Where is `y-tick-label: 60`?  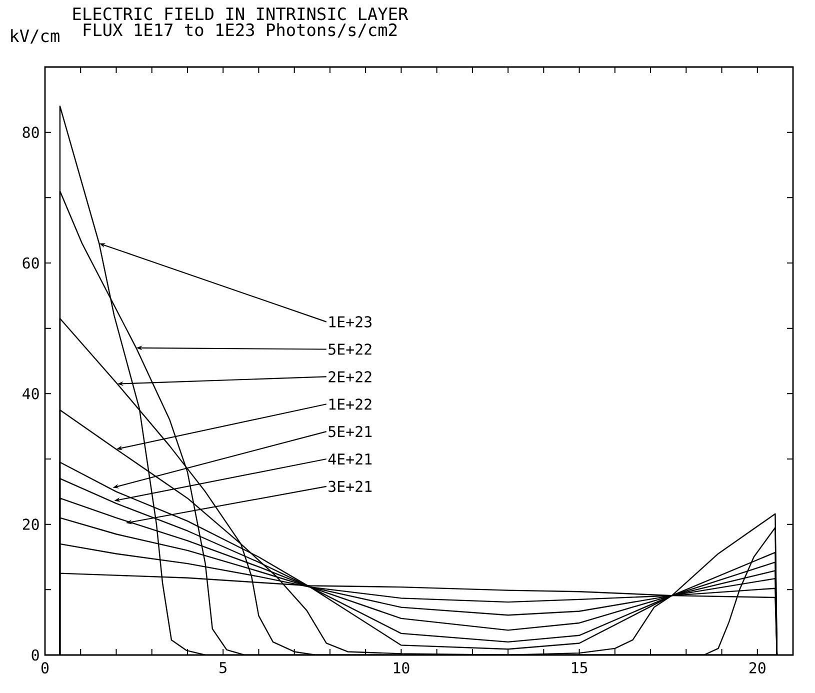 y-tick-label: 60 is located at coordinates (30, 263).